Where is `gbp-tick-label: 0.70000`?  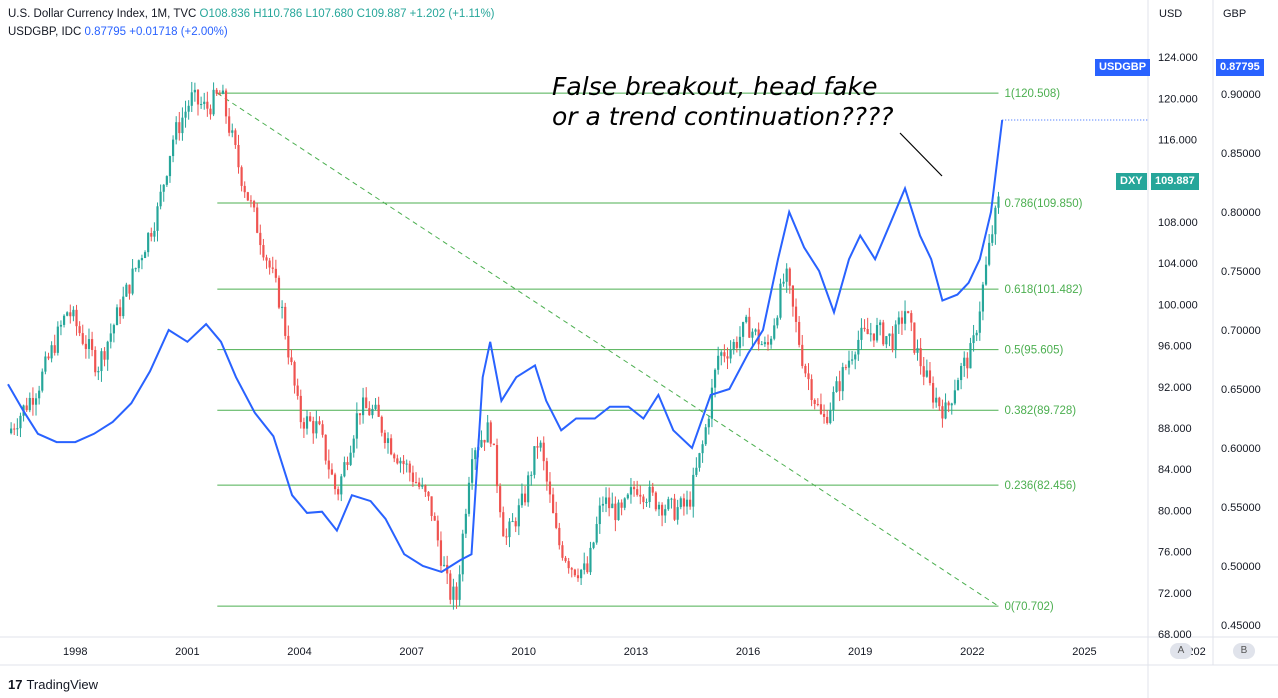 gbp-tick-label: 0.70000 is located at coordinates (1241, 331).